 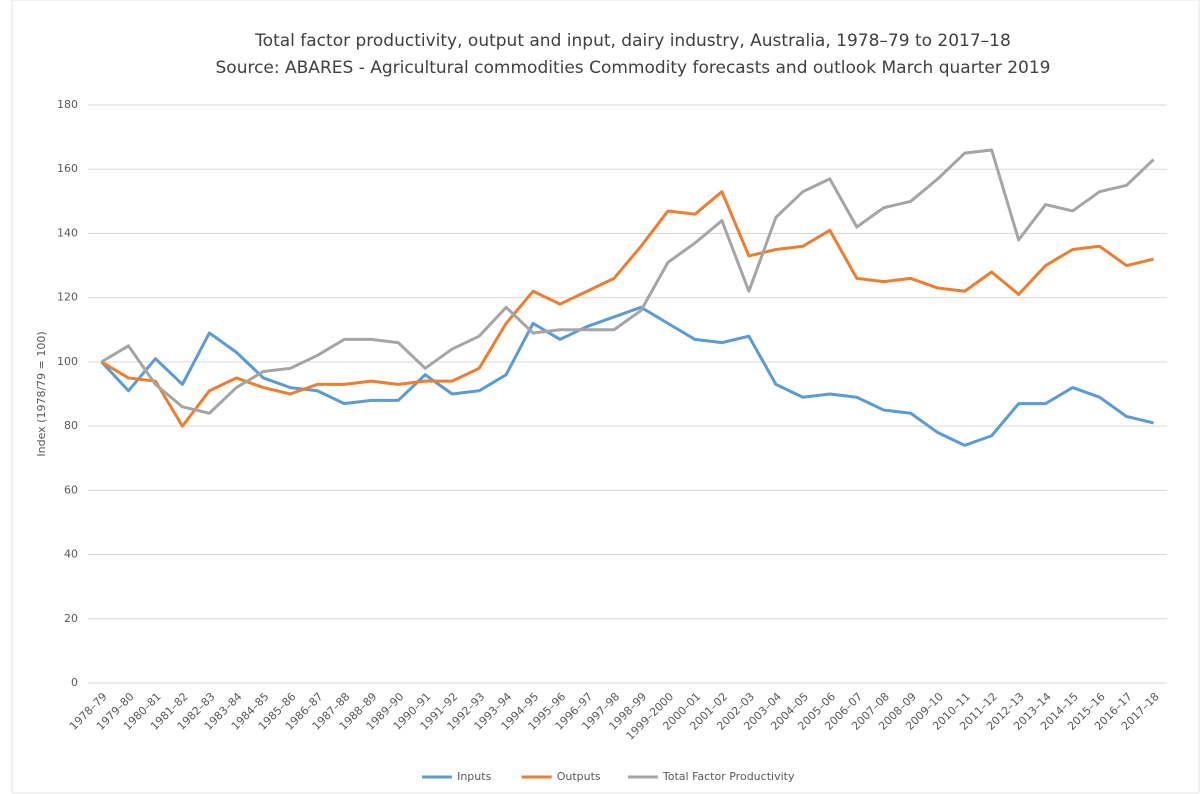 What do you see at coordinates (474, 776) in the screenshot?
I see `legend-label: Inputs` at bounding box center [474, 776].